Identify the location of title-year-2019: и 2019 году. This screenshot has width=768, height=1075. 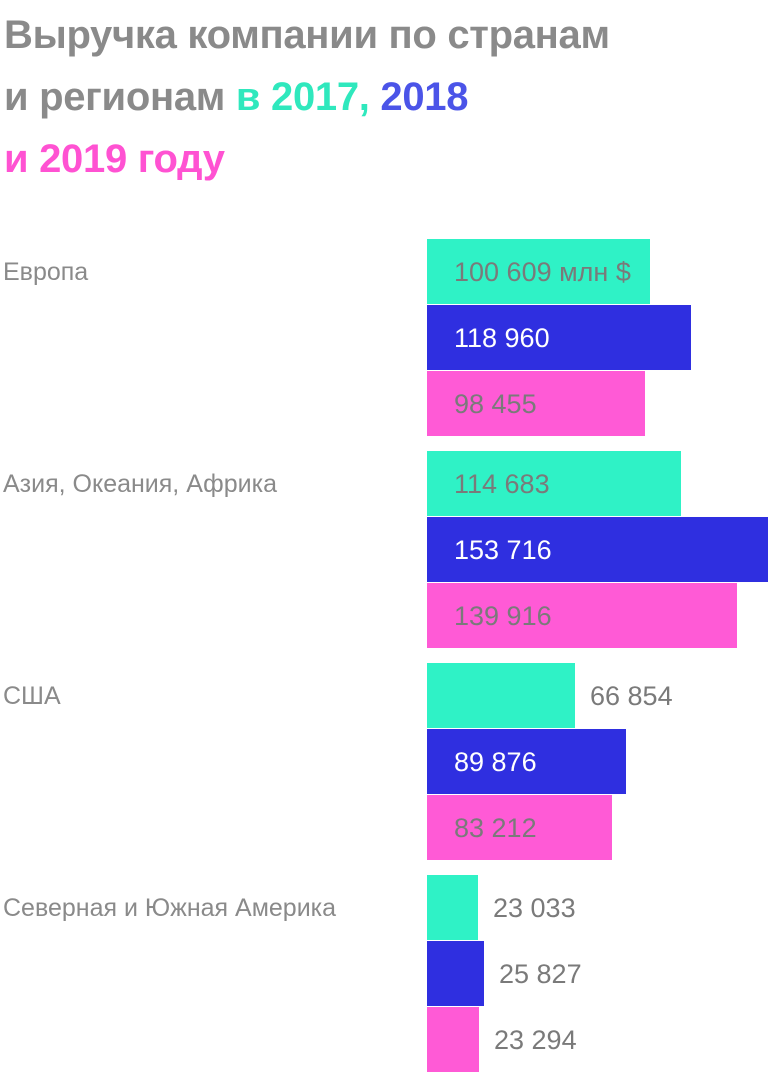
(114, 159).